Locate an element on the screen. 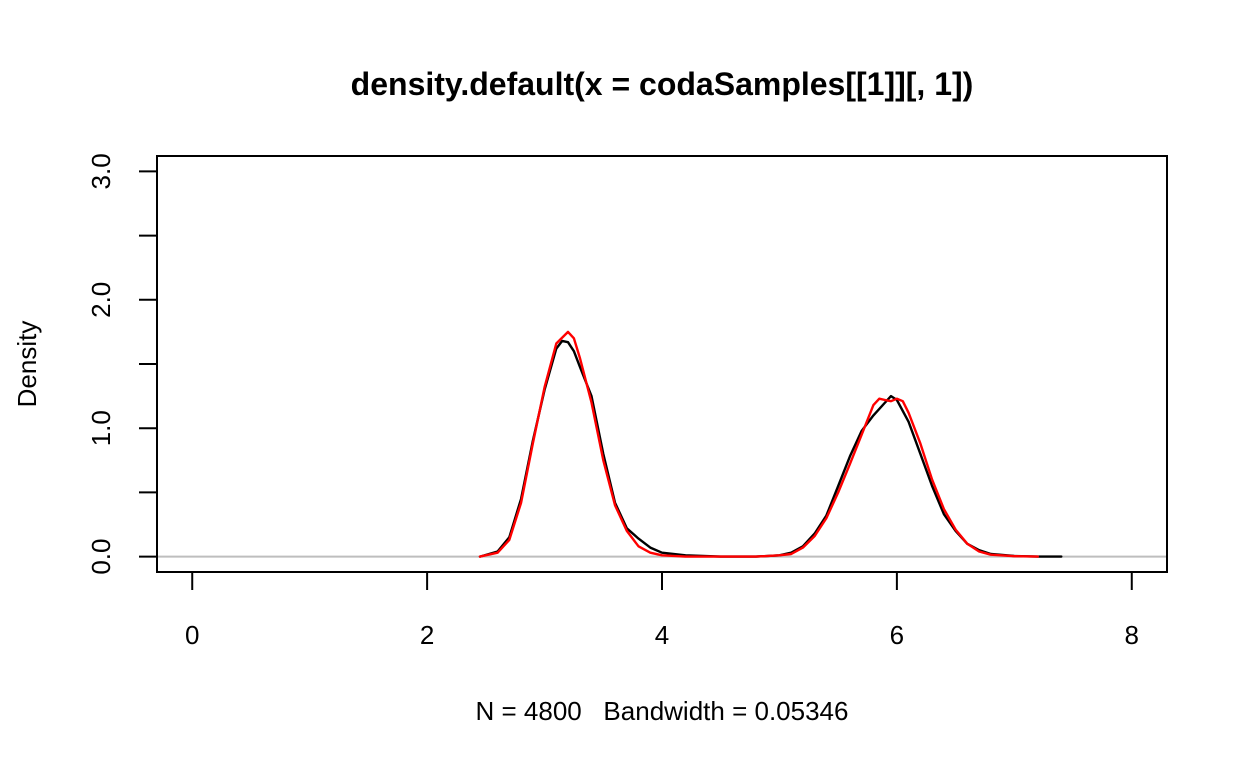  x-tick-label: 8 is located at coordinates (1132, 635).